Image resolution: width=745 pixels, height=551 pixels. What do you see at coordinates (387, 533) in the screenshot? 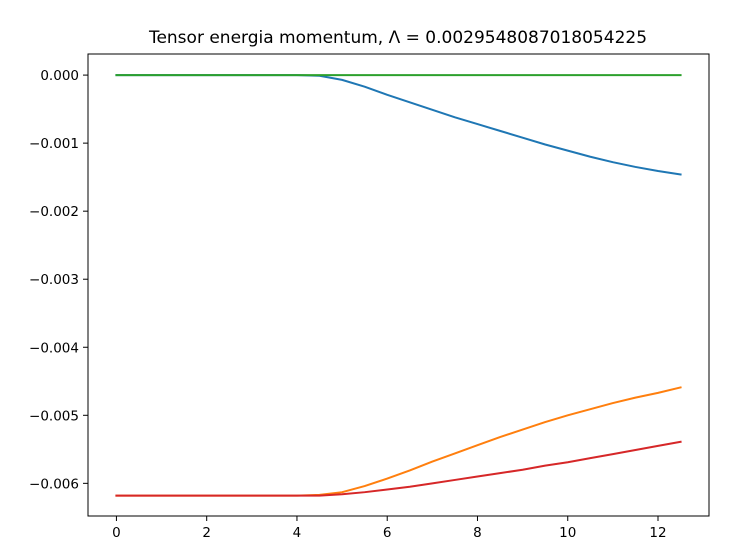
I see `x-tick-label: 6` at bounding box center [387, 533].